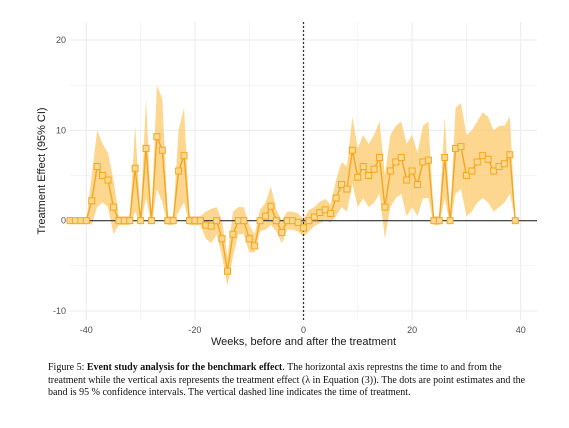 The height and width of the screenshot is (428, 569). Describe the element at coordinates (61, 130) in the screenshot. I see `y-tick-label: 10` at that location.